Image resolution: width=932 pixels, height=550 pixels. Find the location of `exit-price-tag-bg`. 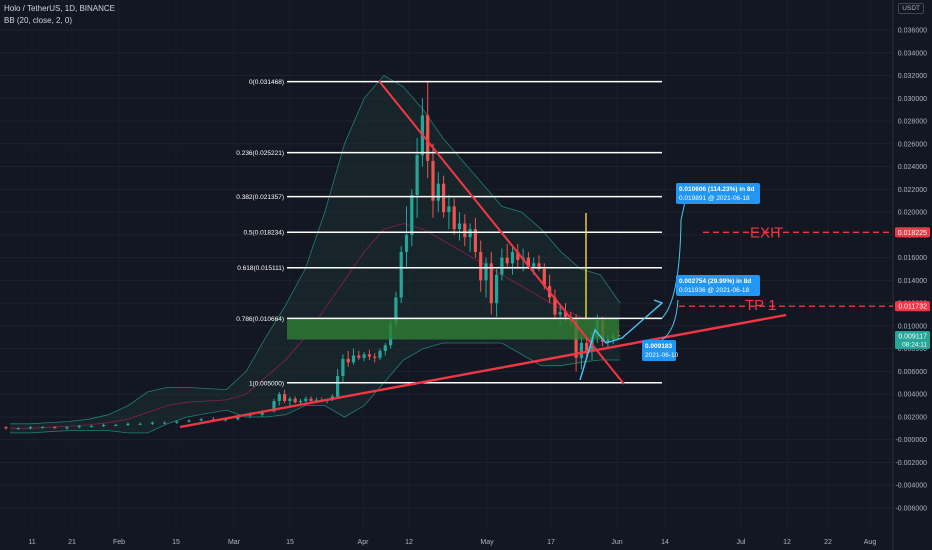

exit-price-tag-bg is located at coordinates (912, 232).